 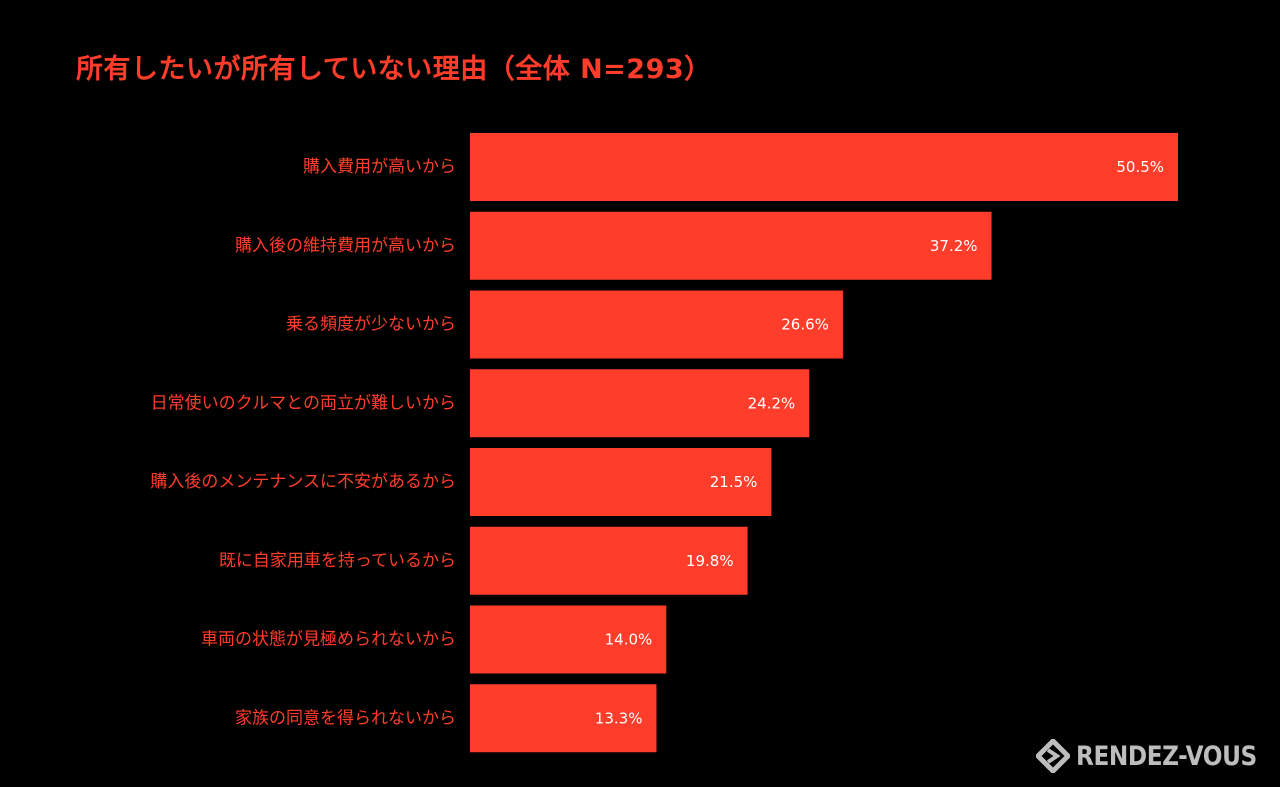 I want to click on value-label: 13.3%, so click(x=619, y=718).